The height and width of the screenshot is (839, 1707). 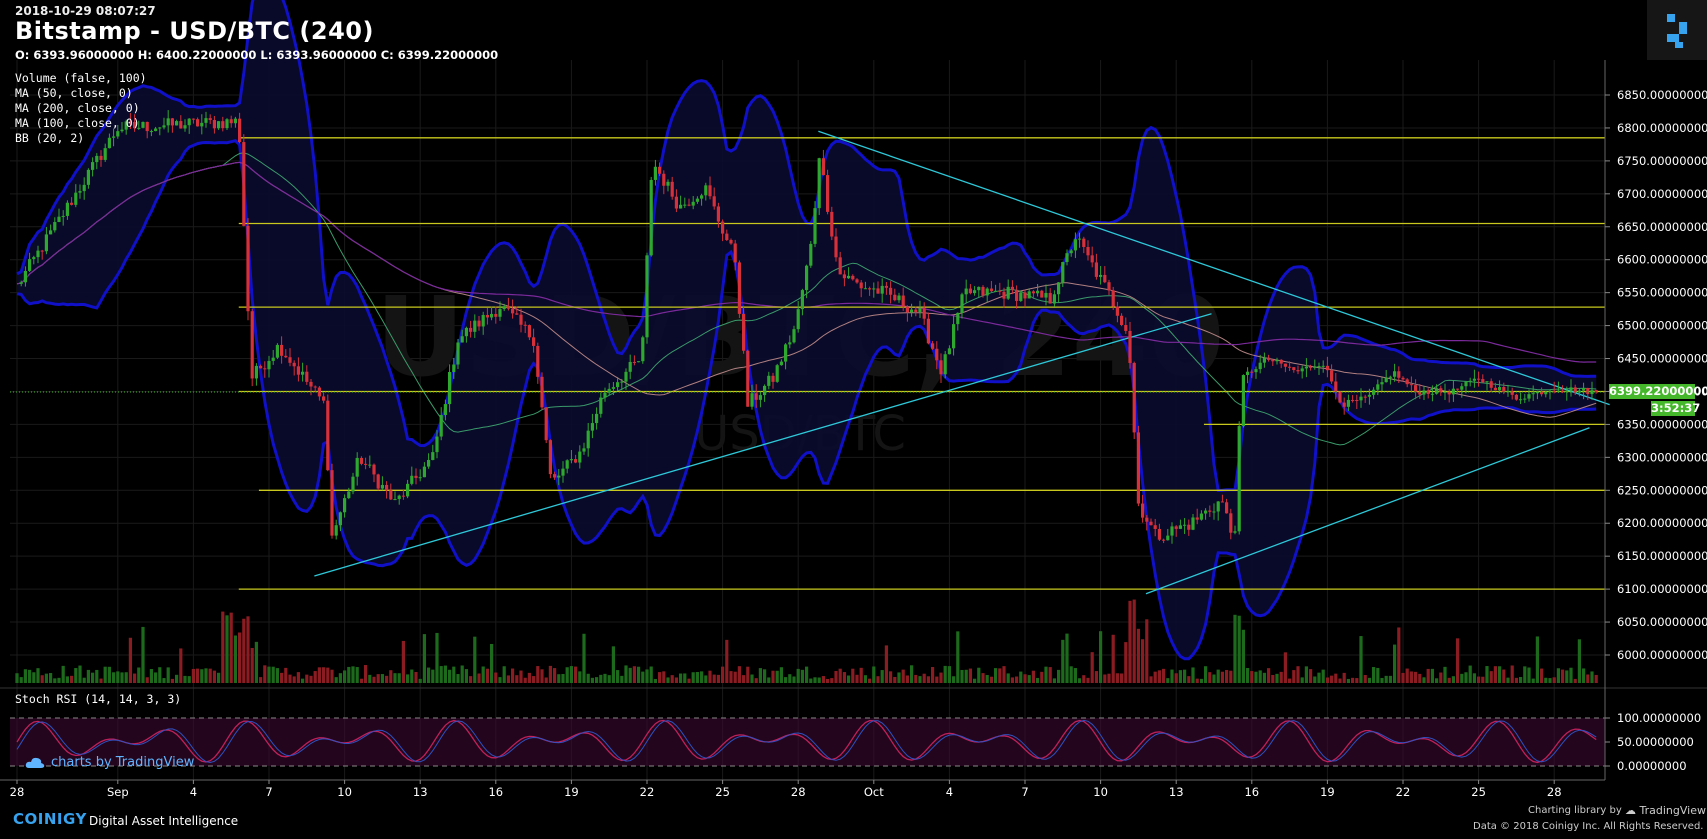 What do you see at coordinates (98, 699) in the screenshot?
I see `stoch-rsi-label: Stoch RSI (14, 14, 3, 3)` at bounding box center [98, 699].